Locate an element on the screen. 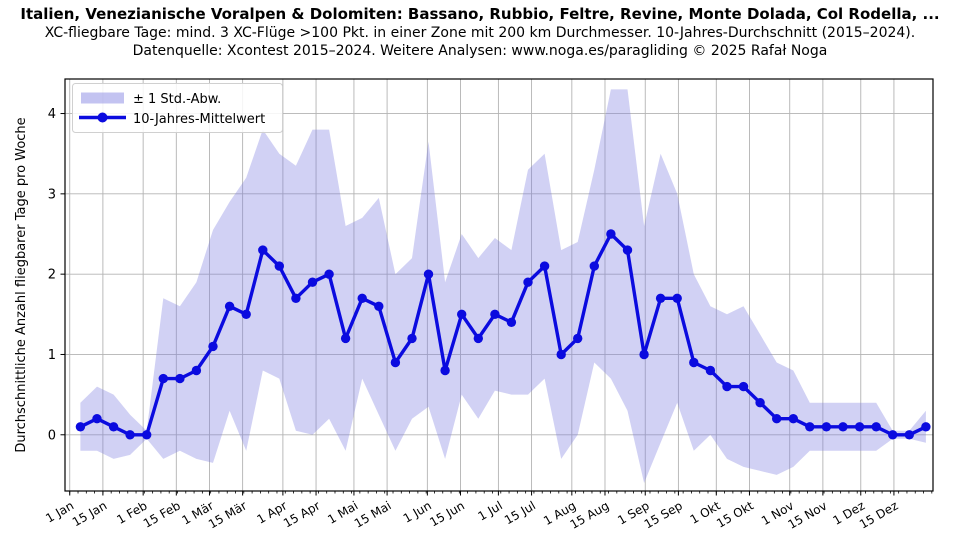 The width and height of the screenshot is (960, 540). y-tick-labels: 0 1 2 3 4 is located at coordinates (52, 275).